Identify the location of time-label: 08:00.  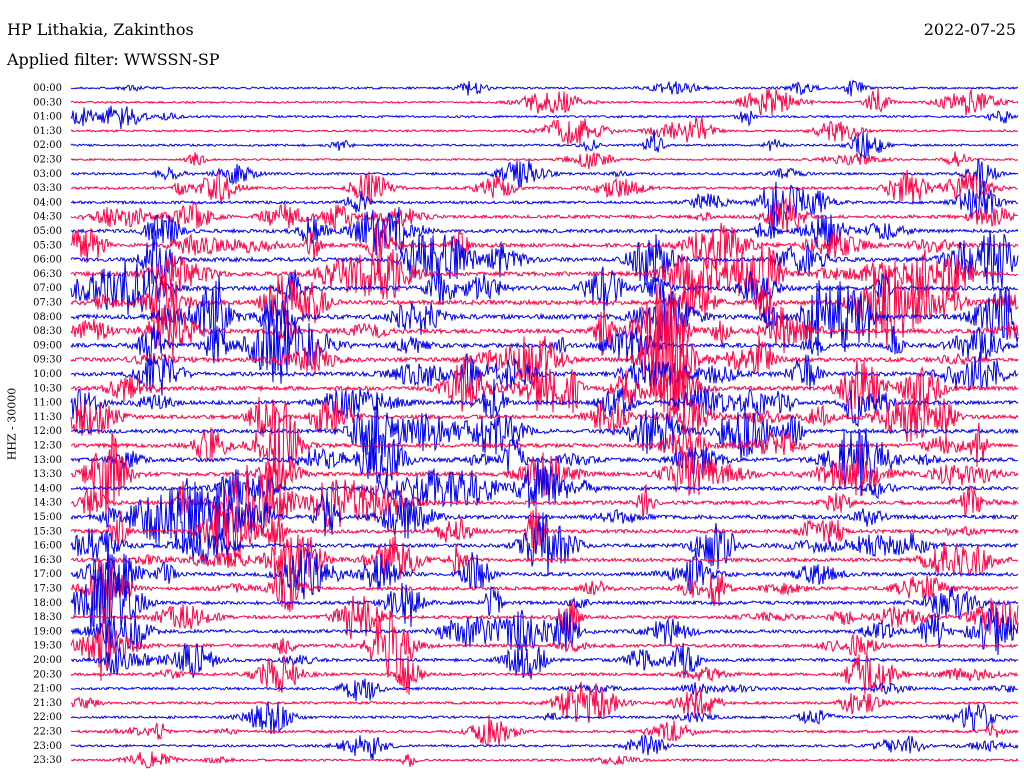
(47, 317).